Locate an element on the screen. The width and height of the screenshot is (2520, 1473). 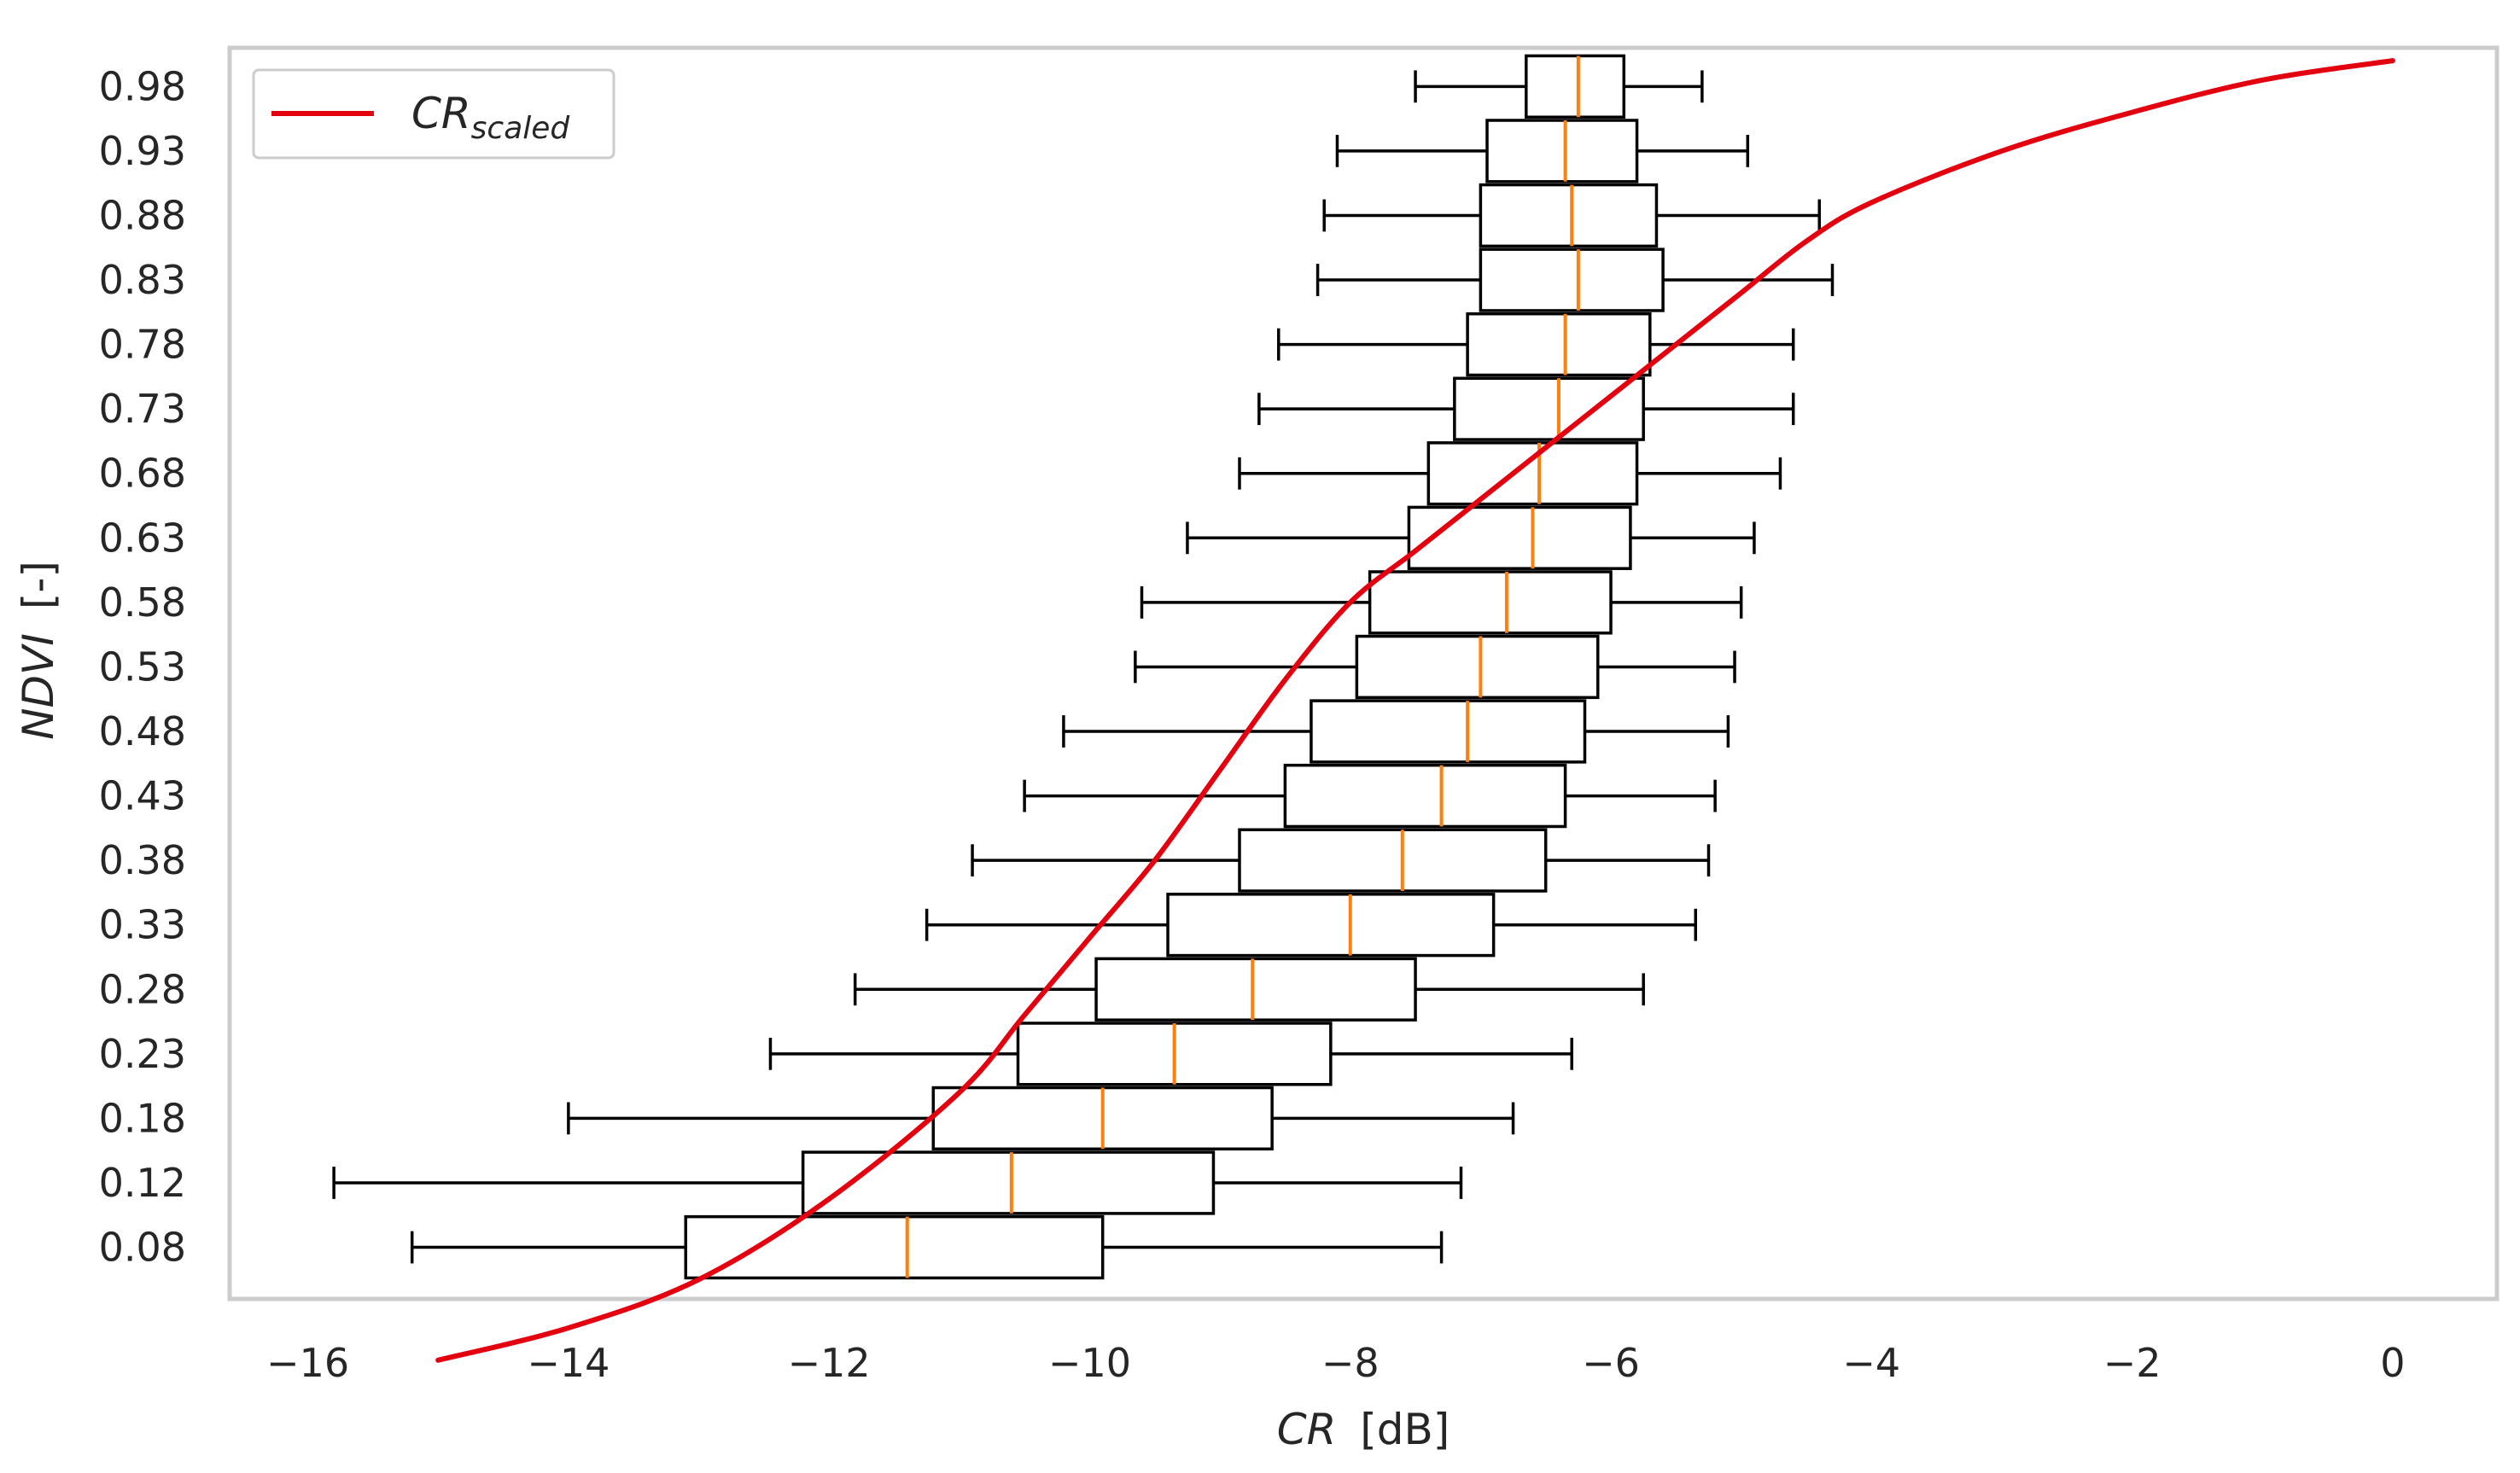
box-0.63 is located at coordinates (1471, 538).